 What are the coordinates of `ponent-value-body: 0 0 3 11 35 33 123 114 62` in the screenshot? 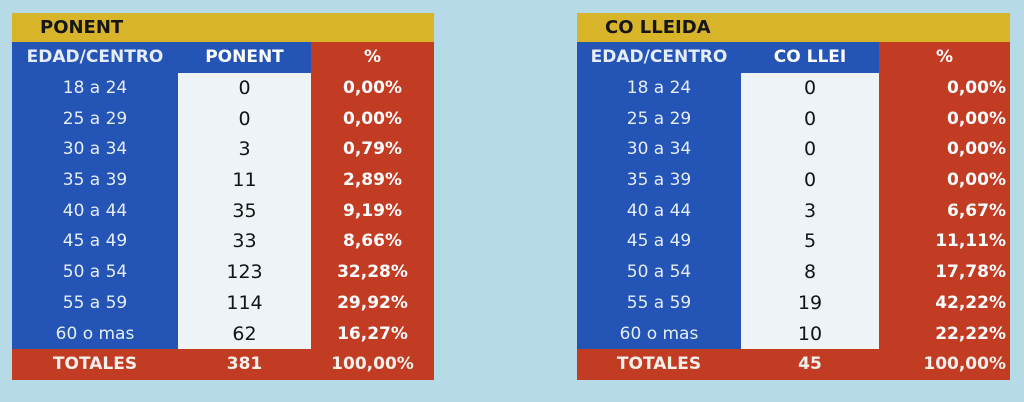 It's located at (244, 211).